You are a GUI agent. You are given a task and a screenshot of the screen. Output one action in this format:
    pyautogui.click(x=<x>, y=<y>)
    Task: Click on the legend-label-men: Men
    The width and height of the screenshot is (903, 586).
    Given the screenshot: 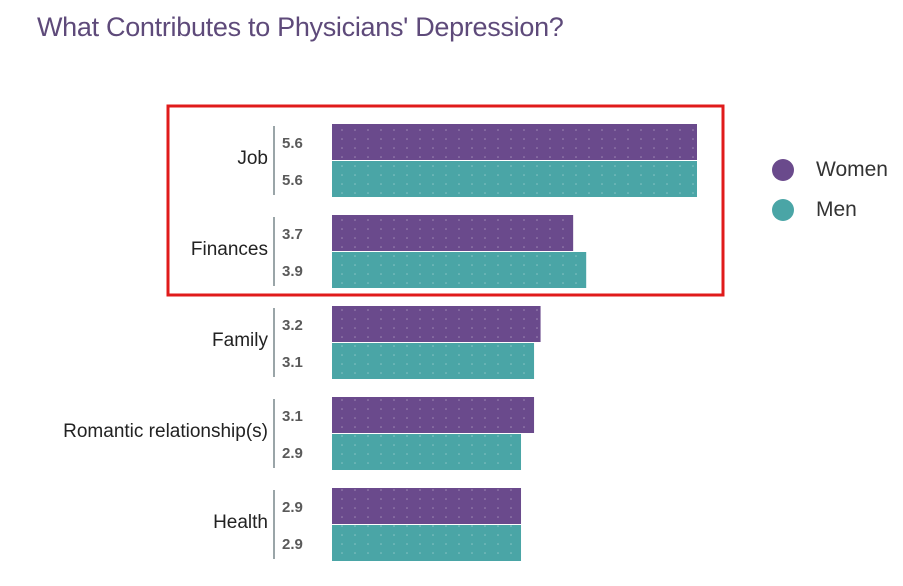 What is the action you would take?
    pyautogui.click(x=836, y=209)
    